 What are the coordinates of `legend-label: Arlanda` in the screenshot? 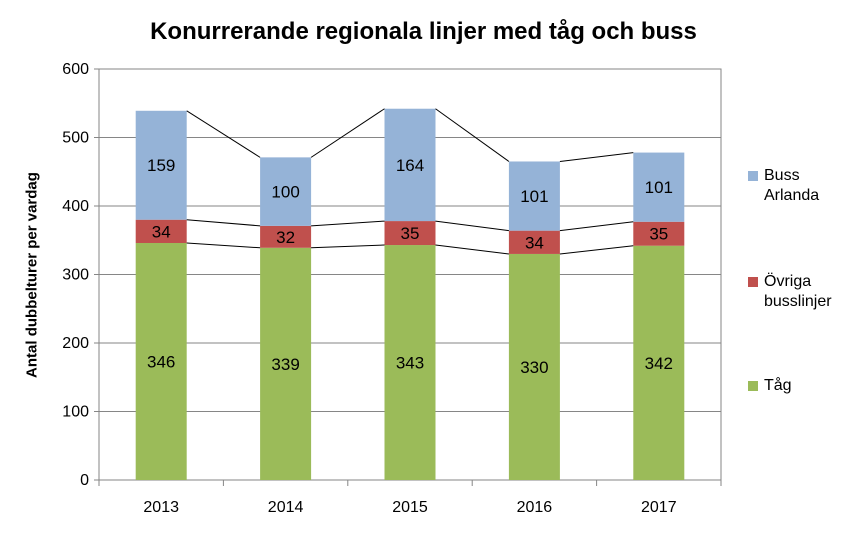 It's located at (792, 195).